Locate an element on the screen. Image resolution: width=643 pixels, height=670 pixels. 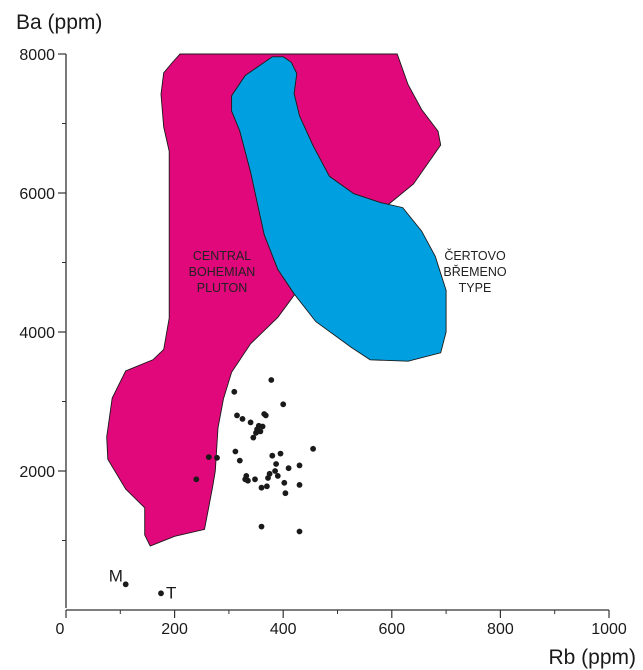
x-tick-label: 800 is located at coordinates (500, 629).